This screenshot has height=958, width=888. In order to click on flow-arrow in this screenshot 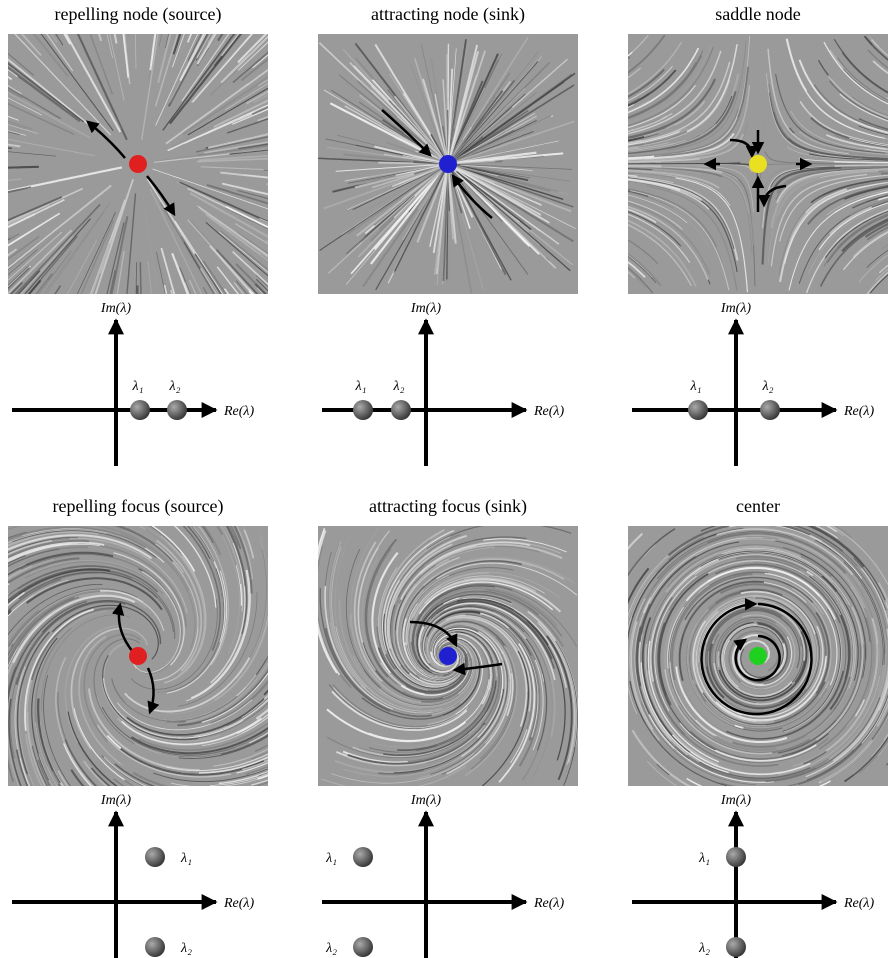, I will do `click(106, 139)`.